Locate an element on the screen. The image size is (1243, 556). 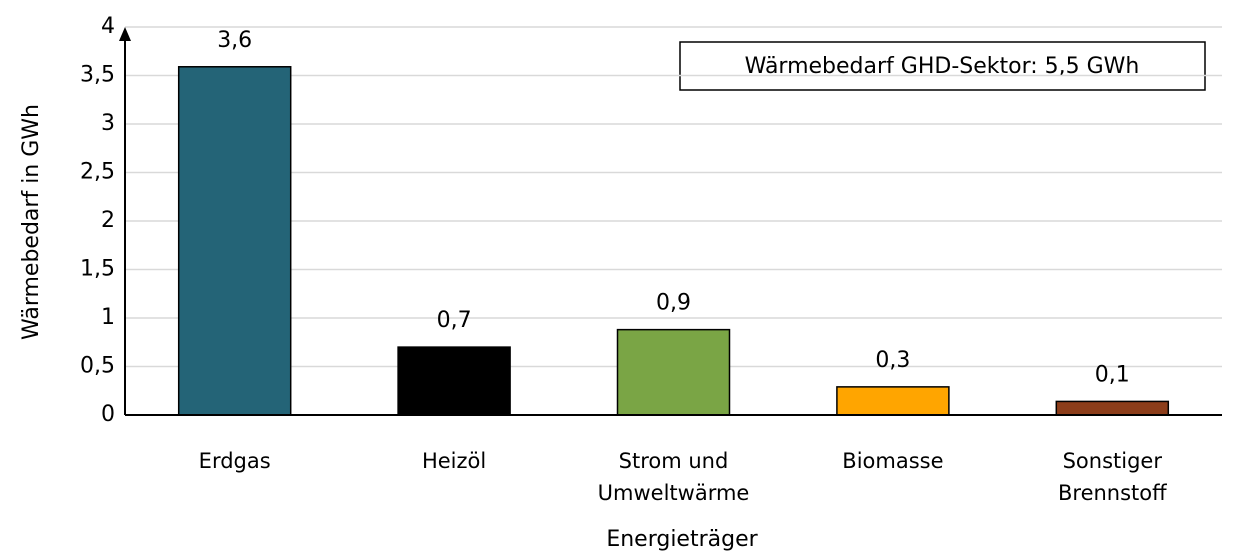
y-tick-label: 1 is located at coordinates (108, 317).